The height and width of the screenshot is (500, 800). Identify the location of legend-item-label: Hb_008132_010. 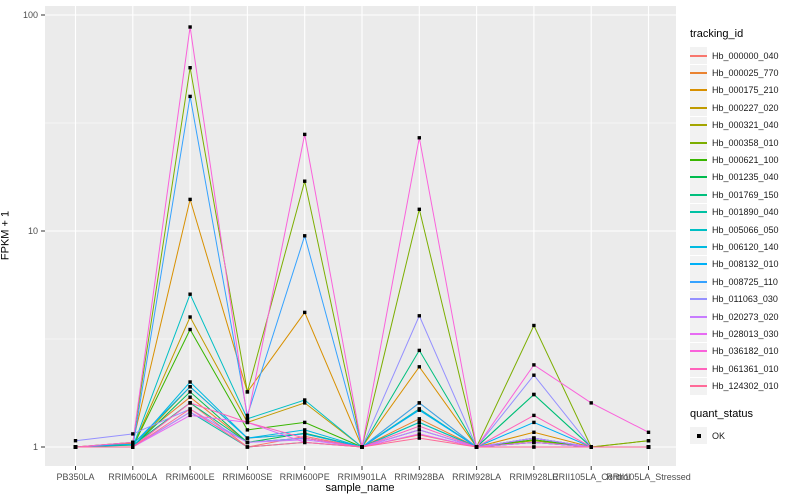
(745, 264).